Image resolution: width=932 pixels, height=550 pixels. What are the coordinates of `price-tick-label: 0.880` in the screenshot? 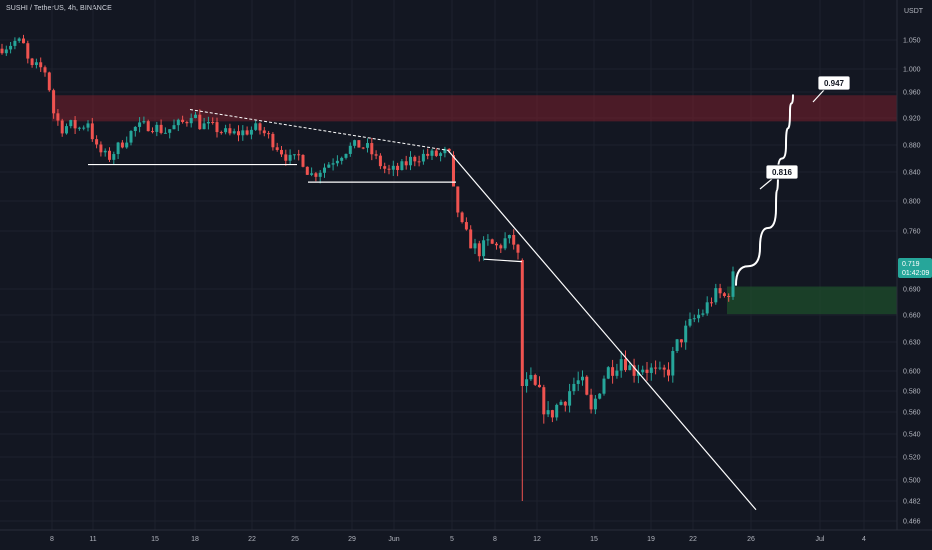 It's located at (912, 146).